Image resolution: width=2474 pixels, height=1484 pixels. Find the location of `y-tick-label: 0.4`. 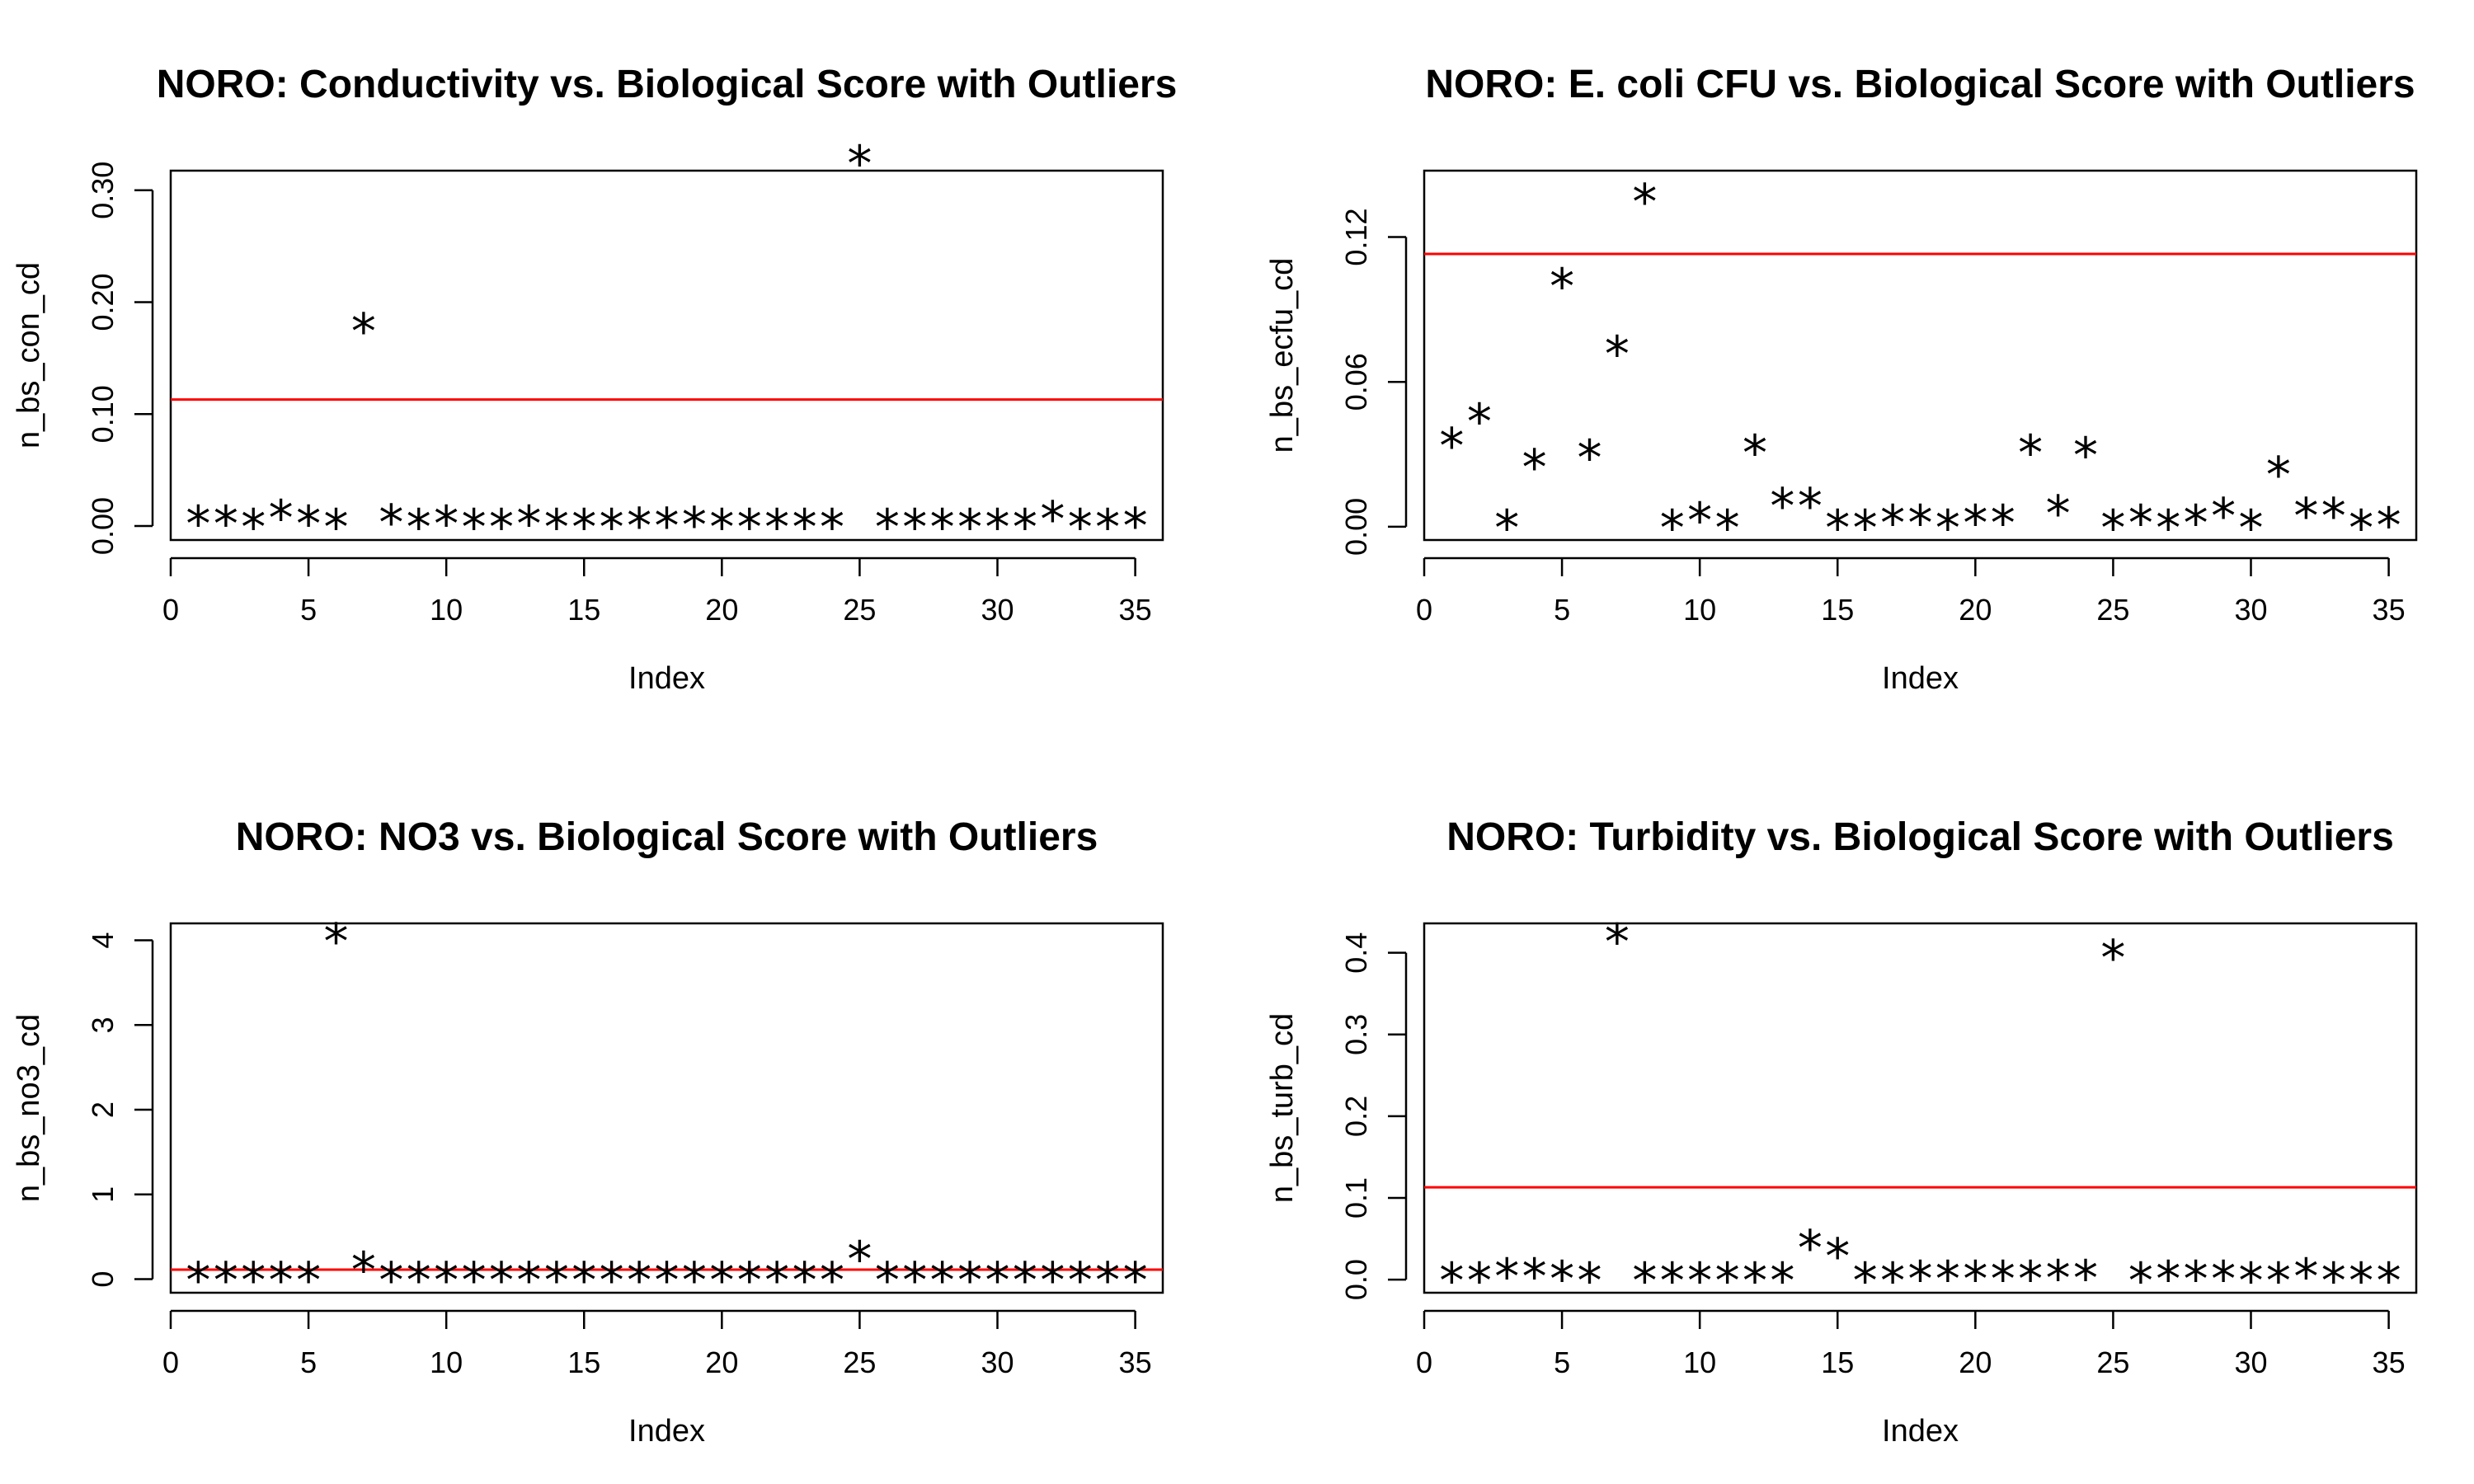

y-tick-label: 0.4 is located at coordinates (1356, 953).